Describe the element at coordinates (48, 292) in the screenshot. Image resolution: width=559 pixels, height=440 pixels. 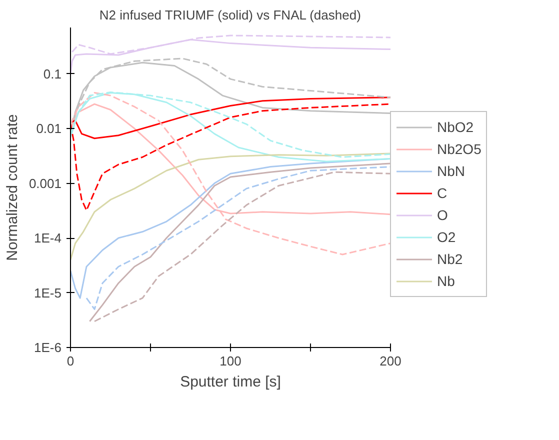
I see `y-tick-label: 1E-5` at that location.